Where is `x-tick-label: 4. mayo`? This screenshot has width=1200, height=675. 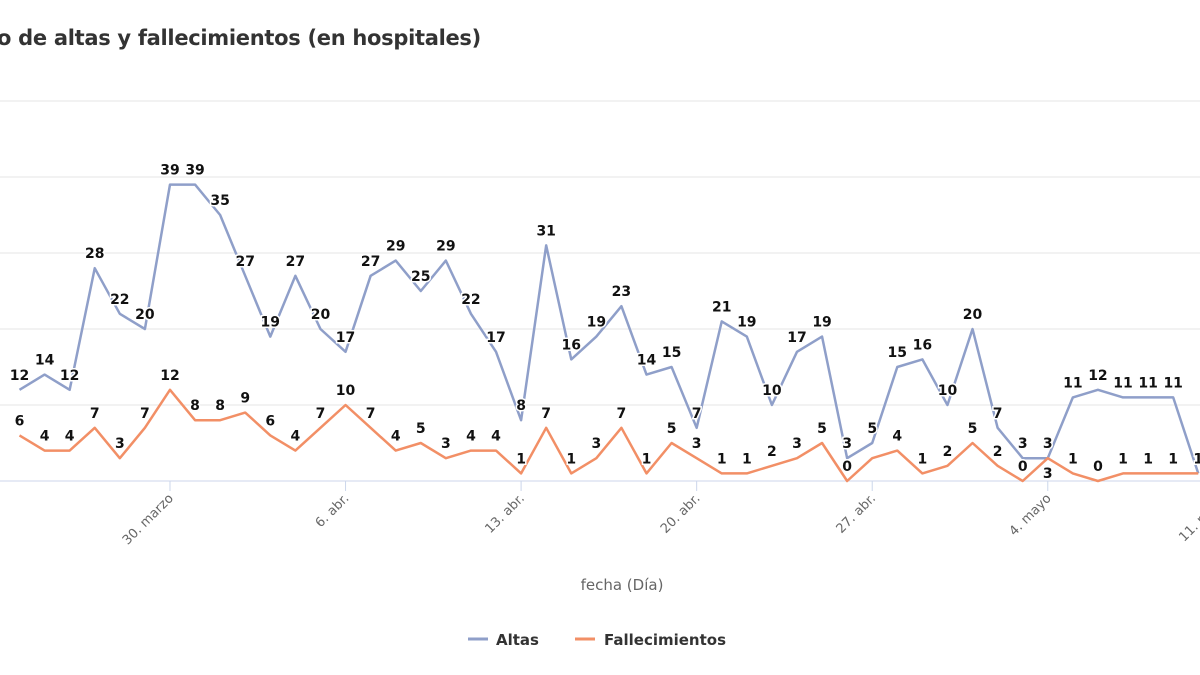 x-tick-label: 4. mayo is located at coordinates (1031, 515).